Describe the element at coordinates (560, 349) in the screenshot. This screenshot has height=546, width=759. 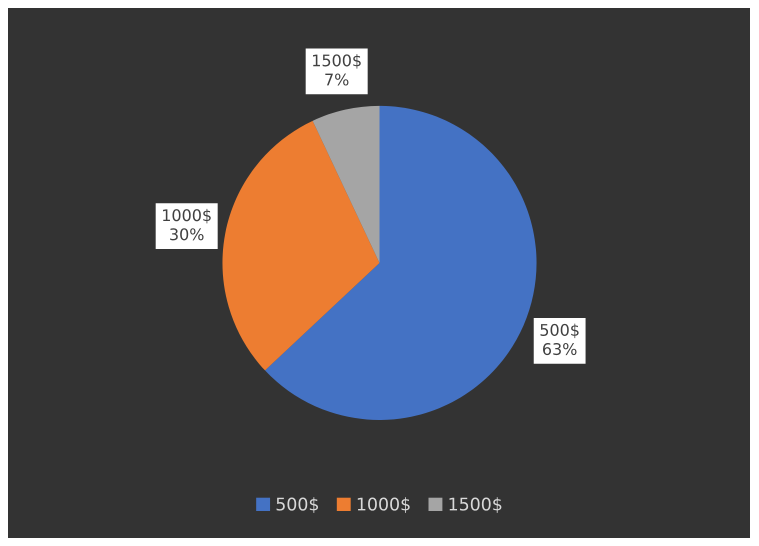
I see `data-label: 63%` at that location.